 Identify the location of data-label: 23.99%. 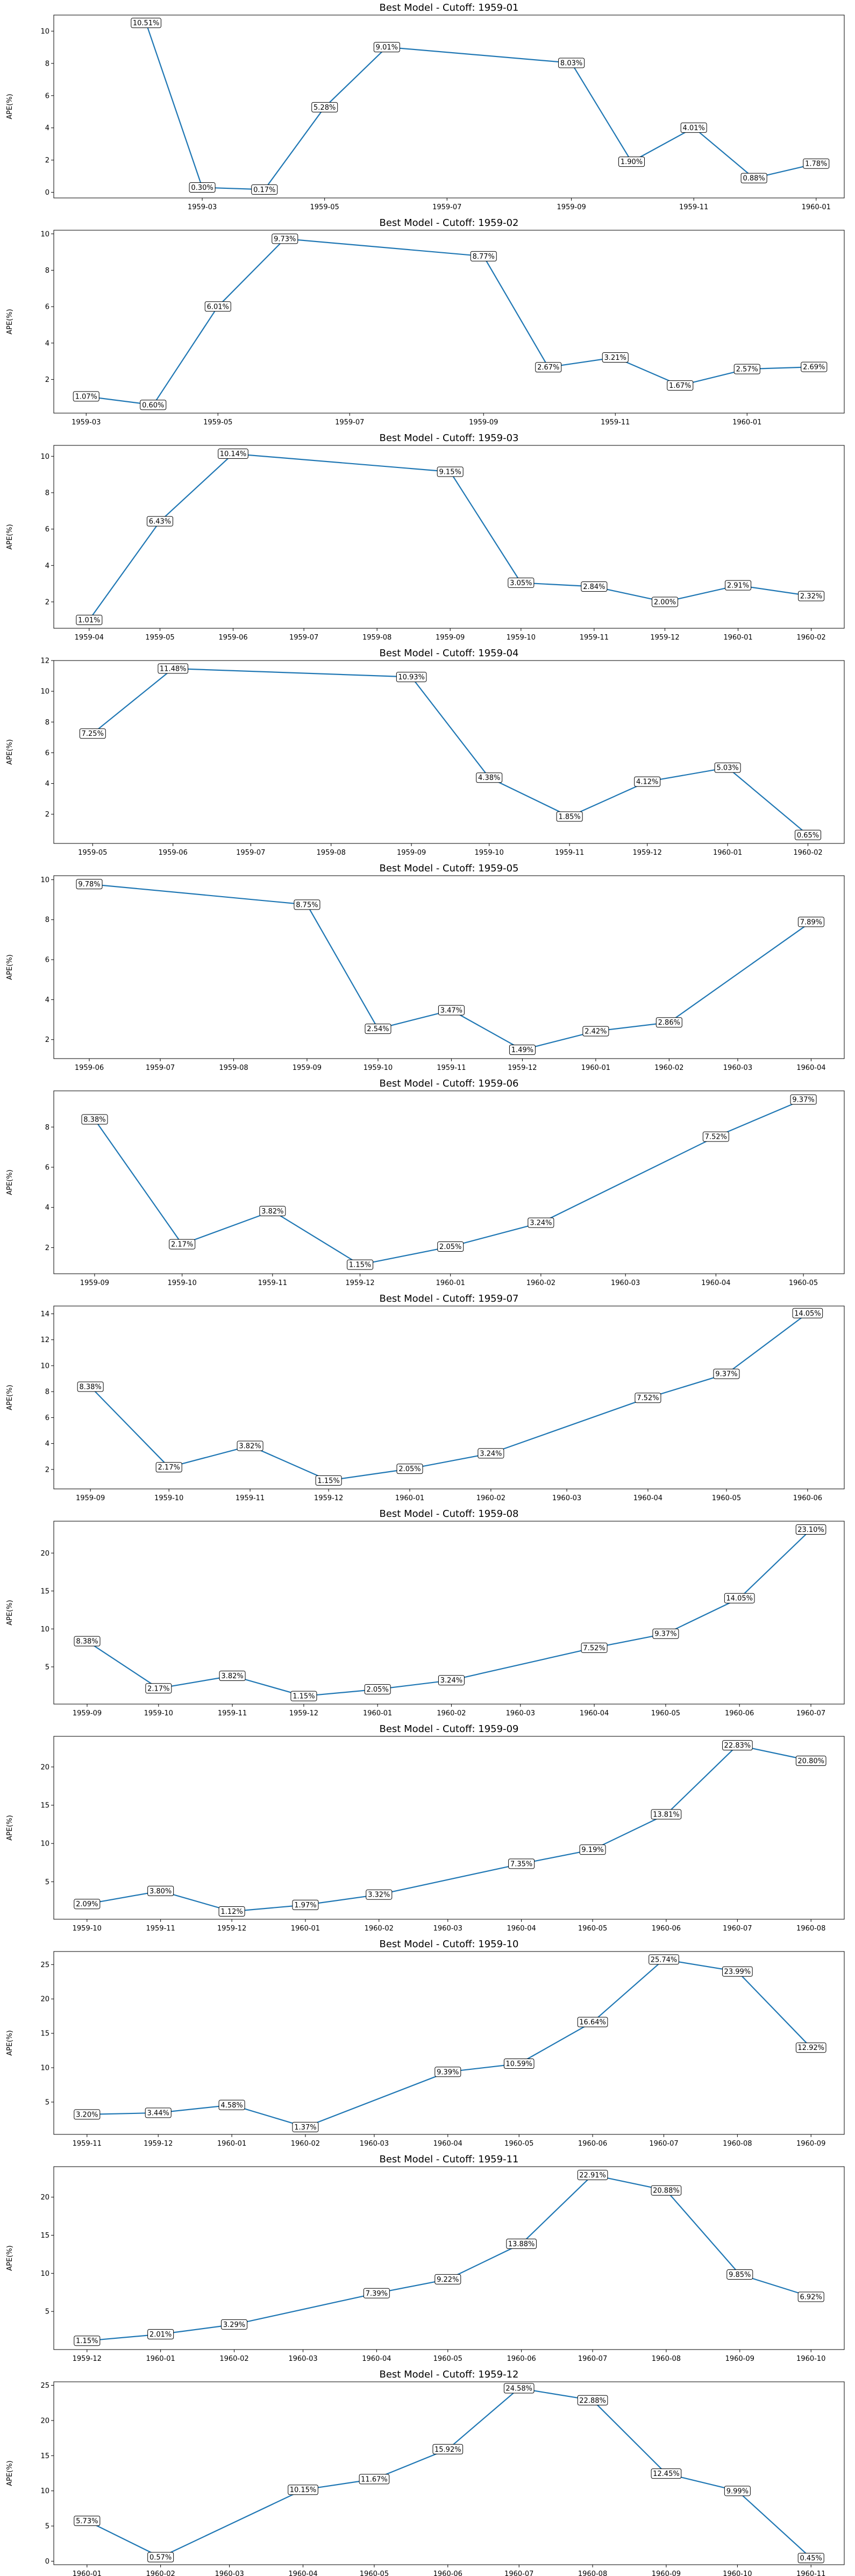
(737, 1971).